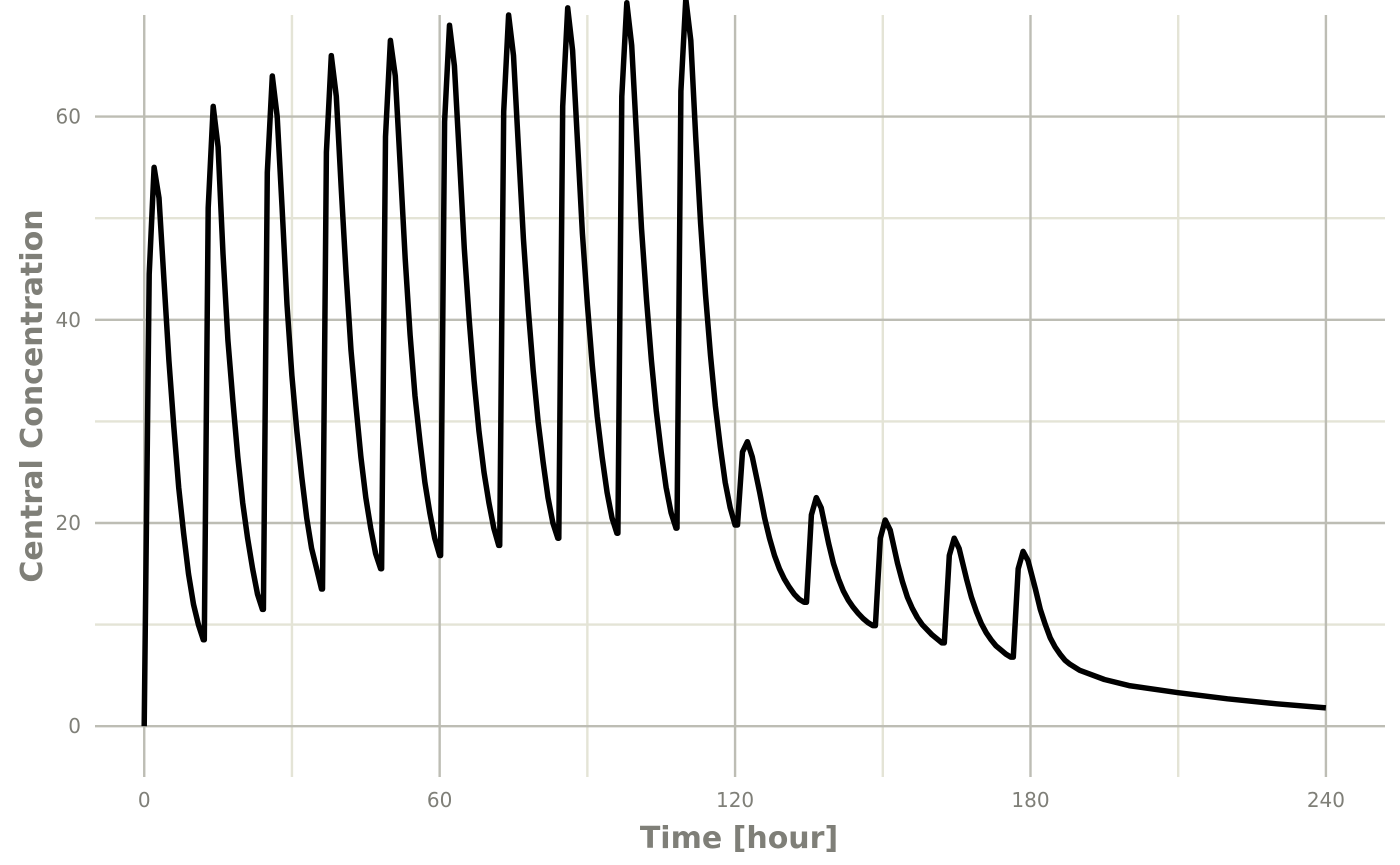 The width and height of the screenshot is (1400, 865). What do you see at coordinates (68, 117) in the screenshot?
I see `y-tick-label: 60` at bounding box center [68, 117].